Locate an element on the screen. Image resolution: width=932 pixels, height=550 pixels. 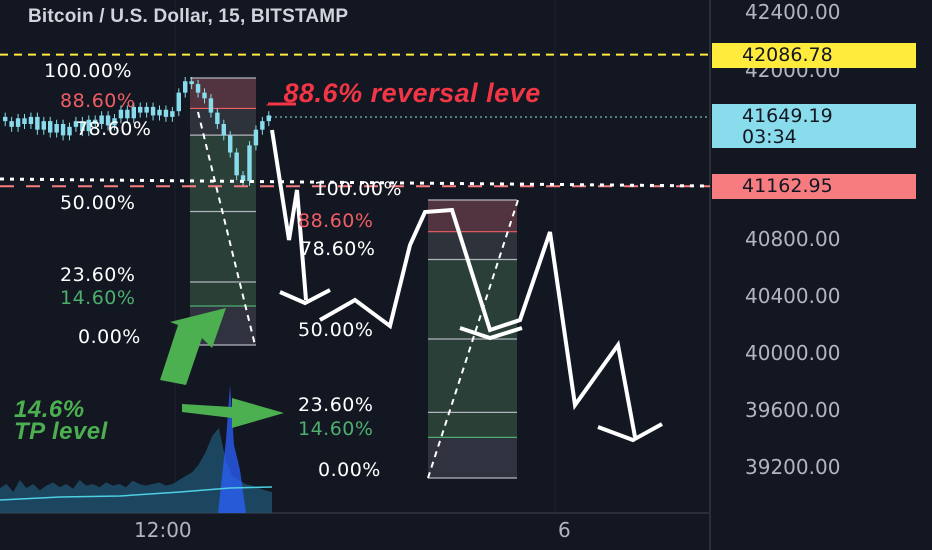
current-price-value: 41649.19 is located at coordinates (787, 116).